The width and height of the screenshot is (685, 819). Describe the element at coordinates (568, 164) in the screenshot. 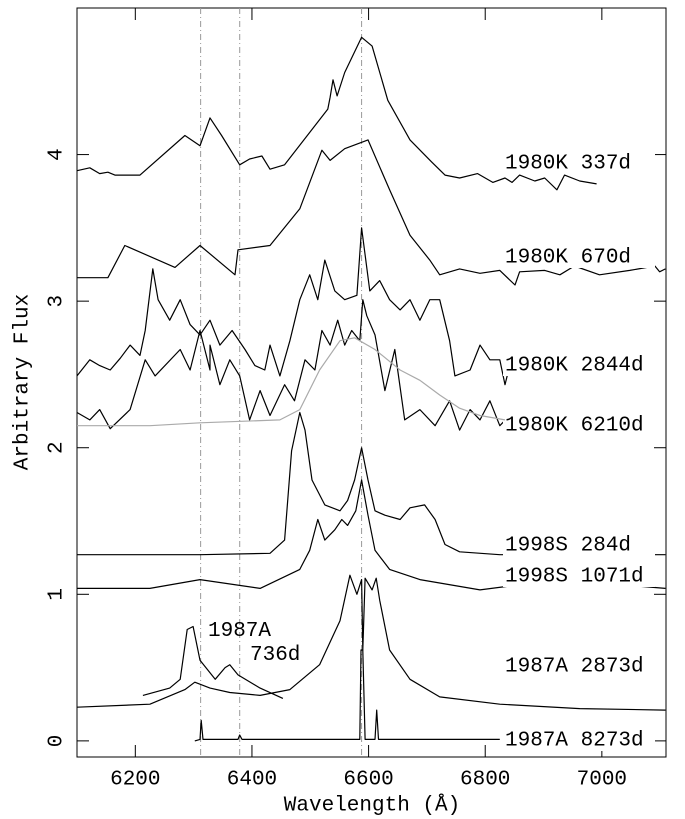

I see `series-label: 1980K 337d` at that location.